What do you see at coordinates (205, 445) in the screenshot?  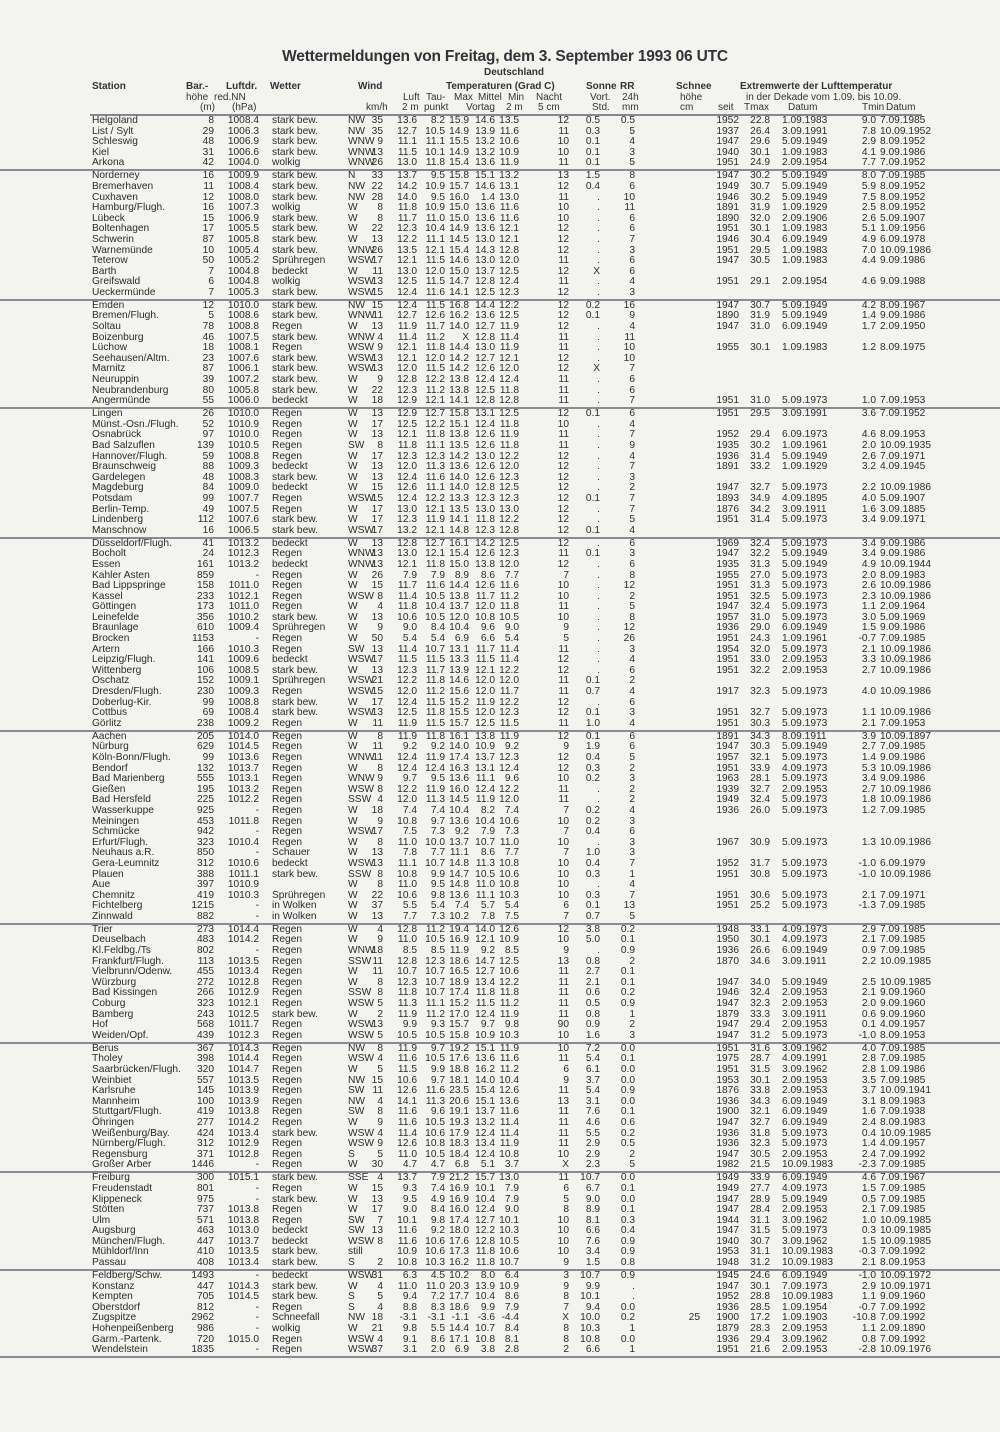 I see `cell-bar-hoehe: 139` at bounding box center [205, 445].